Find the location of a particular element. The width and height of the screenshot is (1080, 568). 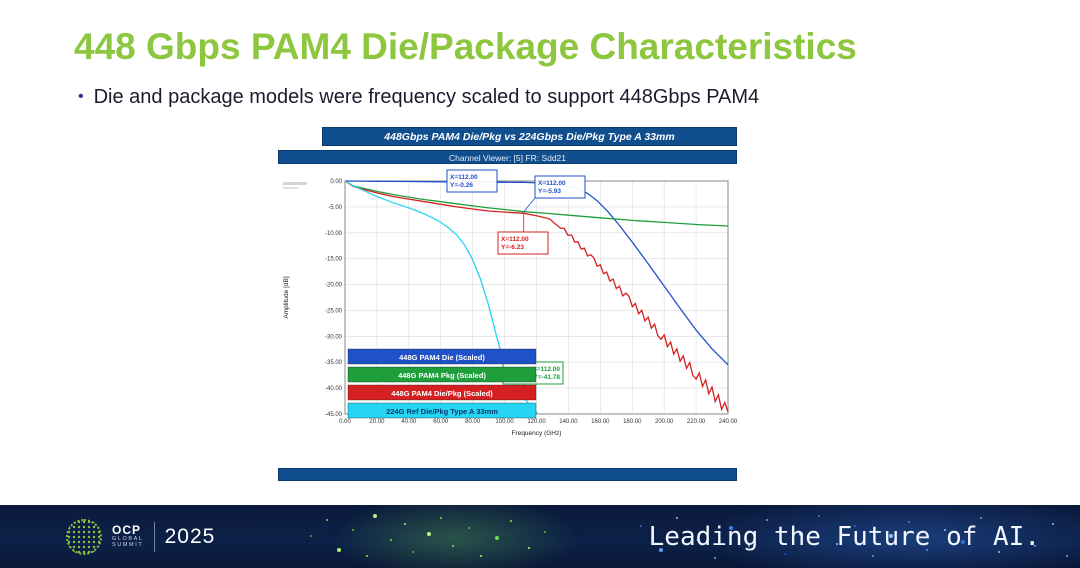

legend-label: 448G PAM4 Pkg (Scaled) is located at coordinates (442, 375).